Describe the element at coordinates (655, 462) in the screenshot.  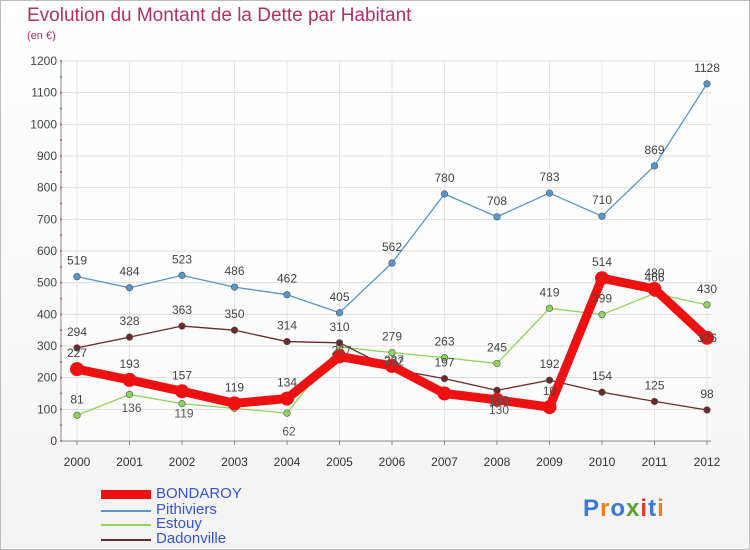
I see `x-tick-label: 2011` at that location.